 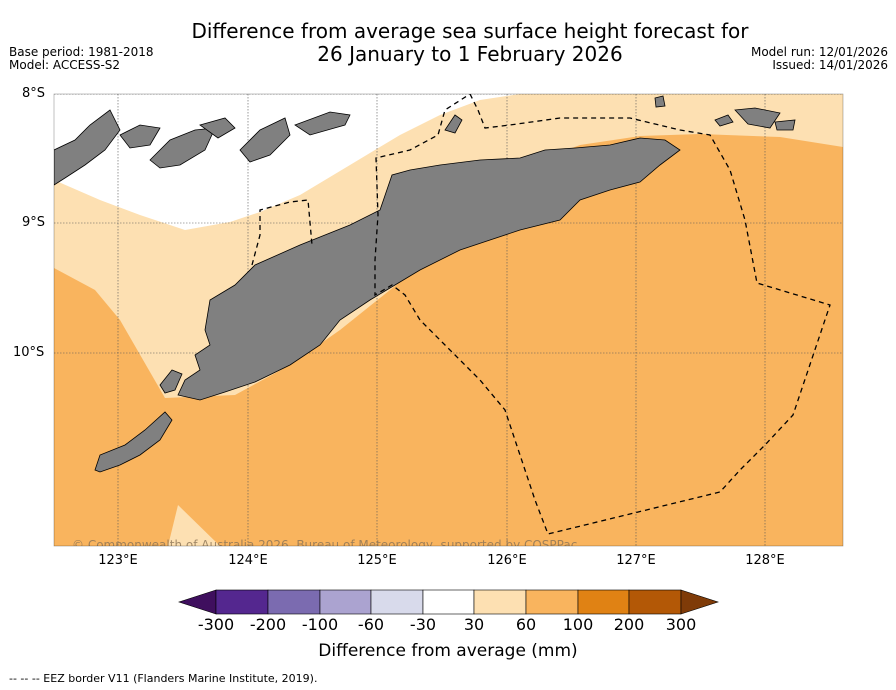 What do you see at coordinates (217, 128) in the screenshot?
I see `land-pantar` at bounding box center [217, 128].